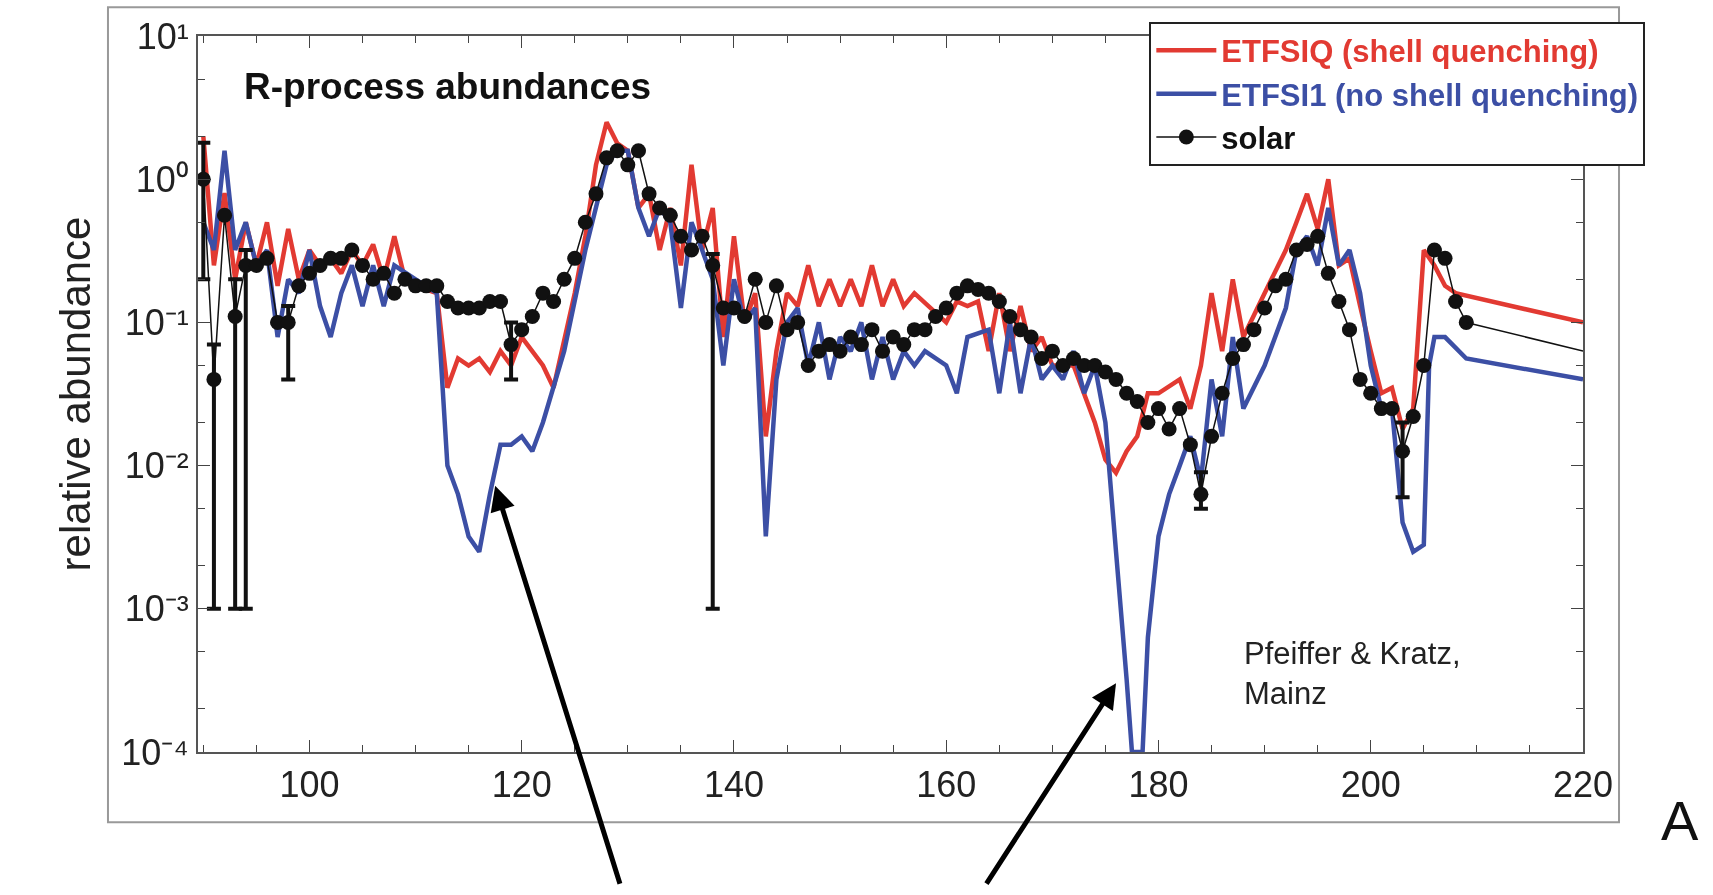 The height and width of the screenshot is (895, 1713). Describe the element at coordinates (309, 785) in the screenshot. I see `x-tick-label: 100` at that location.